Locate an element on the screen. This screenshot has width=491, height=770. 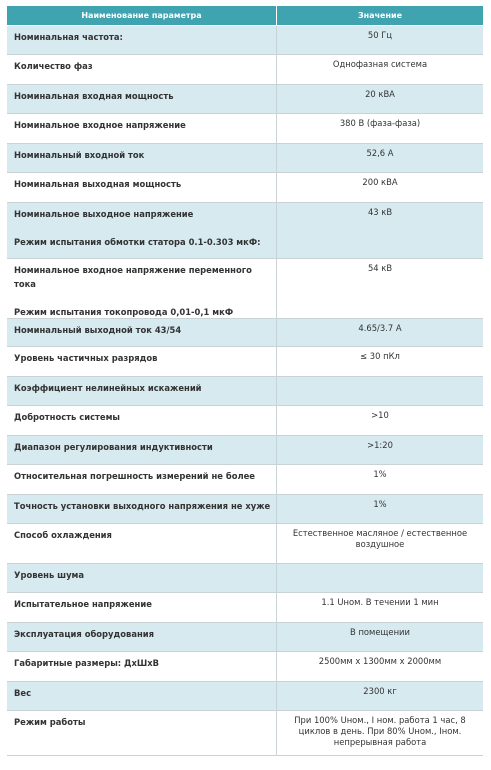
value-text: 20 кВА is located at coordinates (380, 94).